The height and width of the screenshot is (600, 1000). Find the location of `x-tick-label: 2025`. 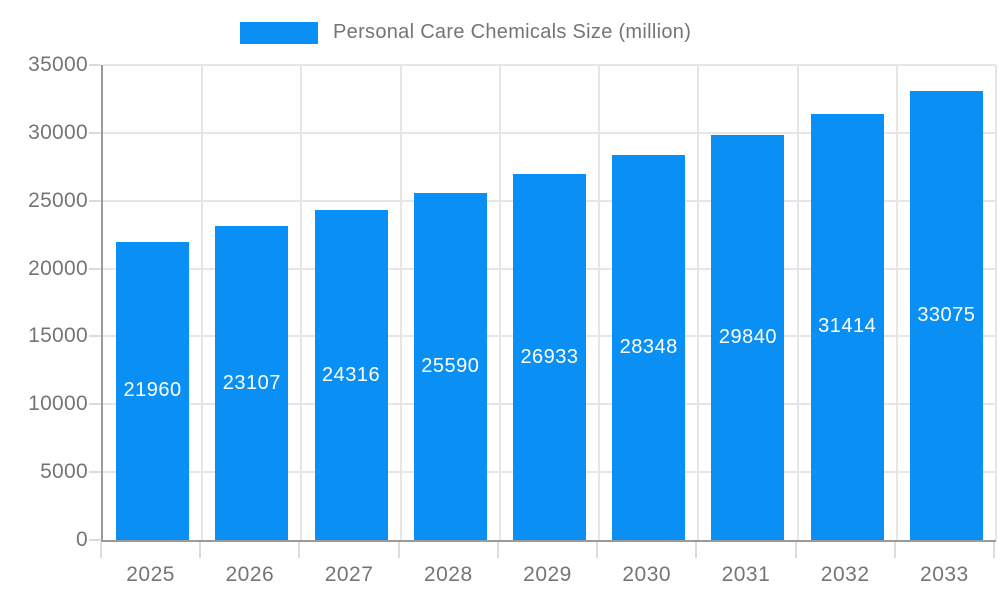

x-tick-label: 2025 is located at coordinates (150, 574).